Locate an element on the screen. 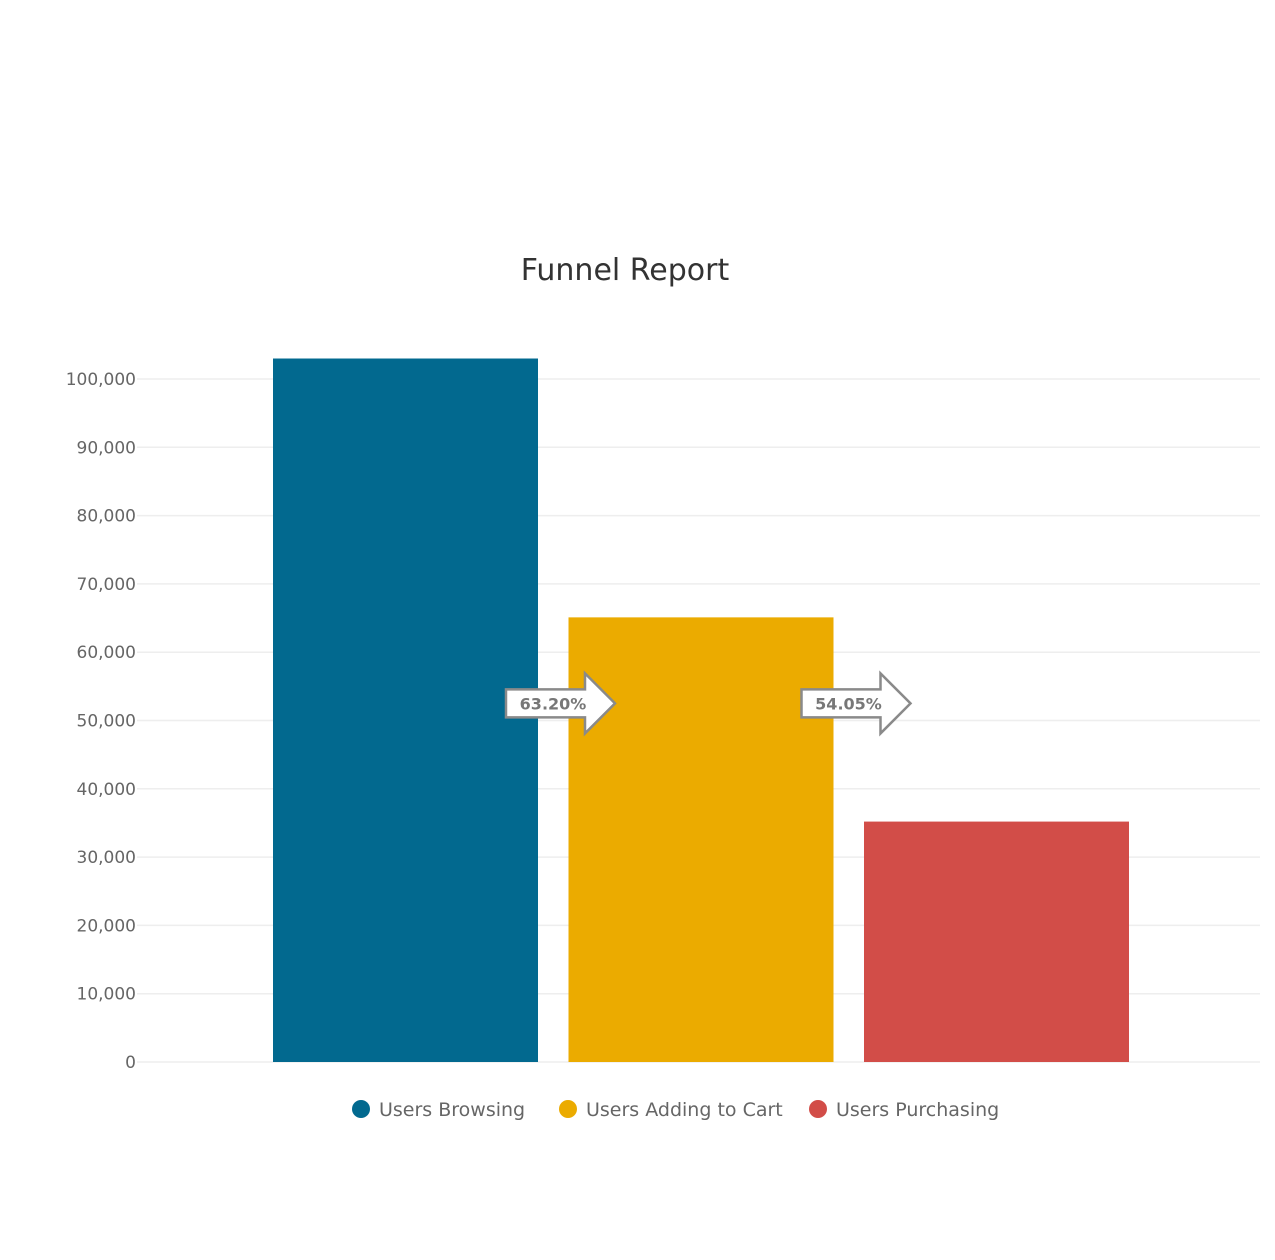 Image resolution: width=1275 pixels, height=1260 pixels. y-tick-label: 80,000 is located at coordinates (106, 517).